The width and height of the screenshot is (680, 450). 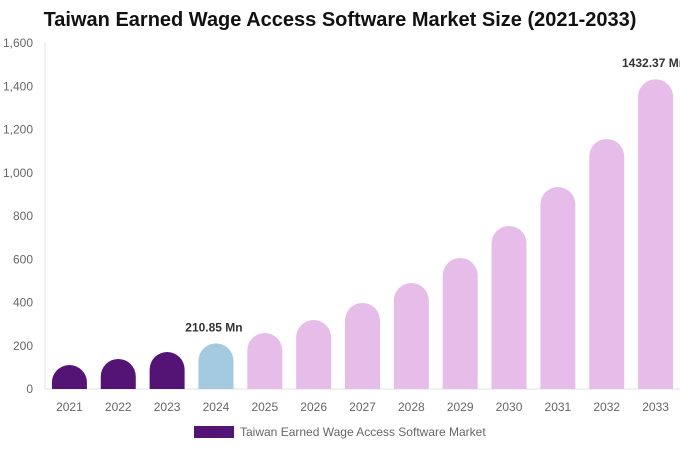 I want to click on y-tick-label: 800, so click(x=23, y=216).